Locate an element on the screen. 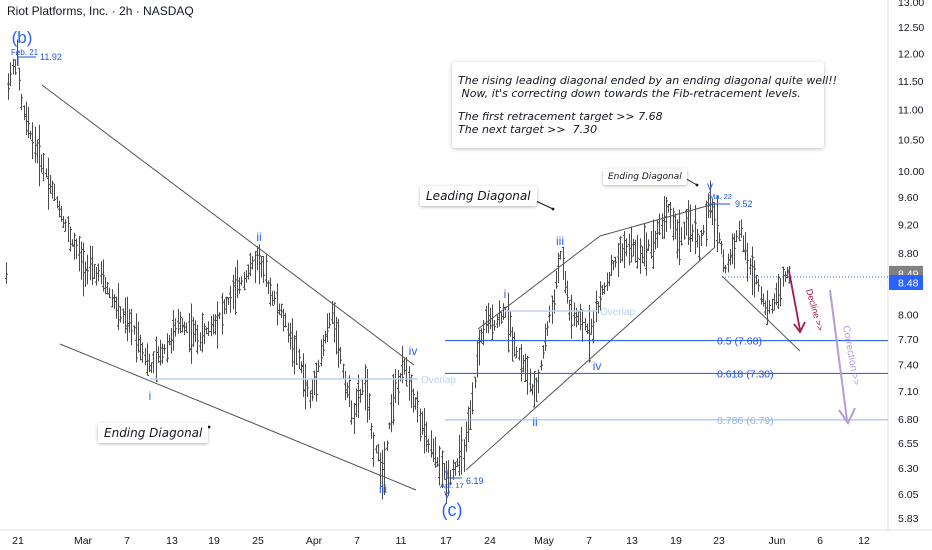  note-line-4: The next target >> 7.30 is located at coordinates (528, 129).